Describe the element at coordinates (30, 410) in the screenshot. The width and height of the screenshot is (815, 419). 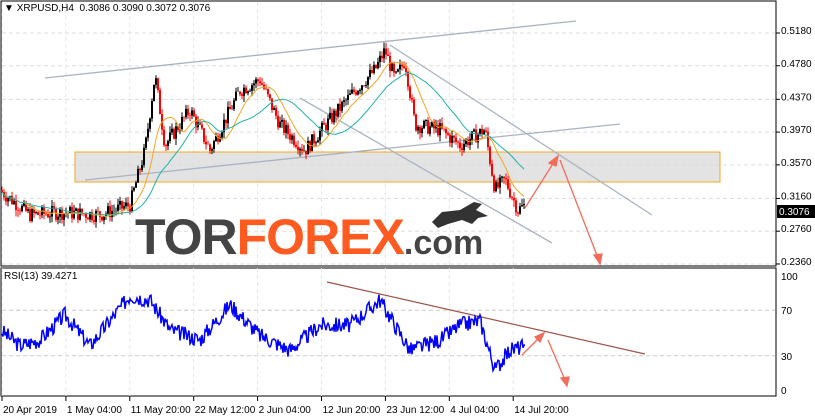
I see `x-tick-label: 20 Apr 2019` at that location.